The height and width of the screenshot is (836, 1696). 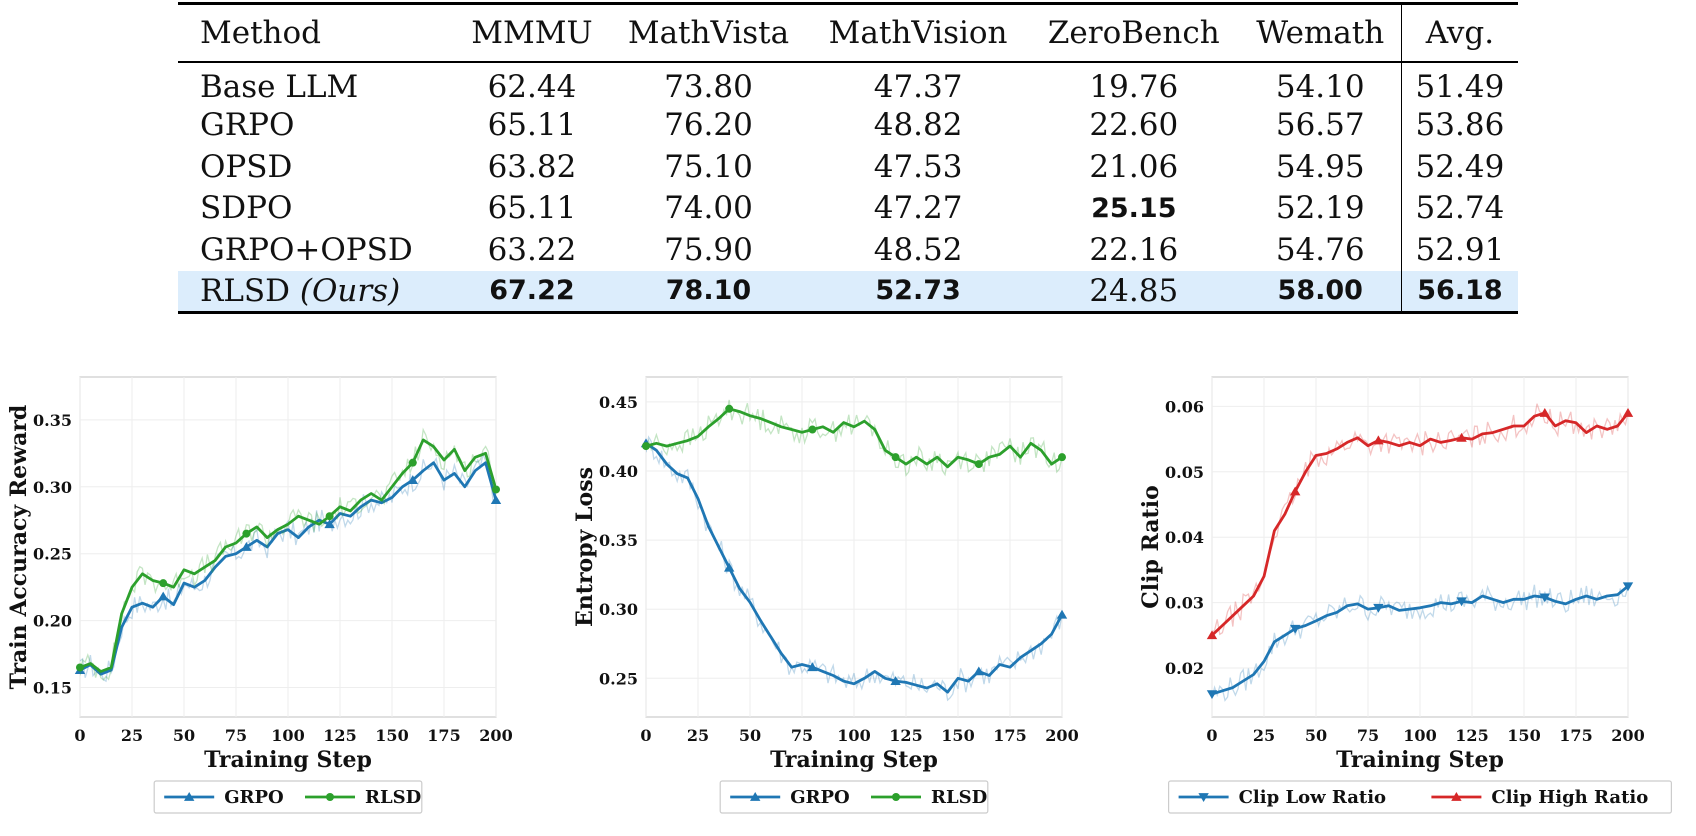 I want to click on column-header-wemath: Wemath, so click(x=1320, y=32).